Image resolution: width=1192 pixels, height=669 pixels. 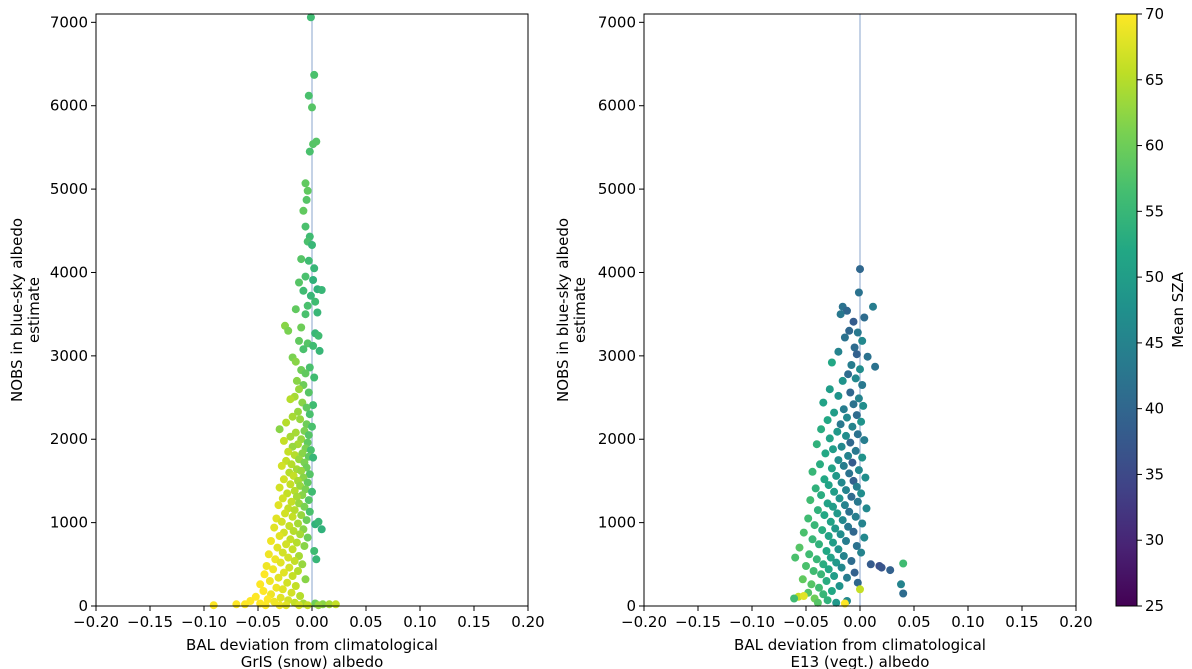 What do you see at coordinates (698, 622) in the screenshot?
I see `x-tick-label: −0.15` at bounding box center [698, 622].